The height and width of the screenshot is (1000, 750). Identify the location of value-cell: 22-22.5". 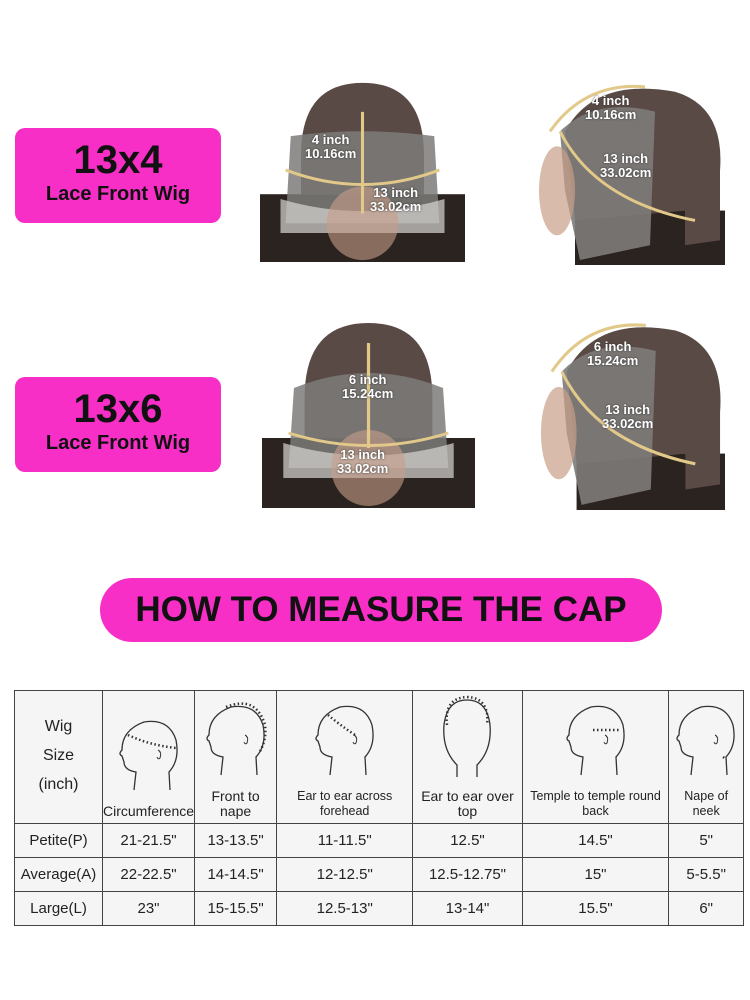
(148, 874).